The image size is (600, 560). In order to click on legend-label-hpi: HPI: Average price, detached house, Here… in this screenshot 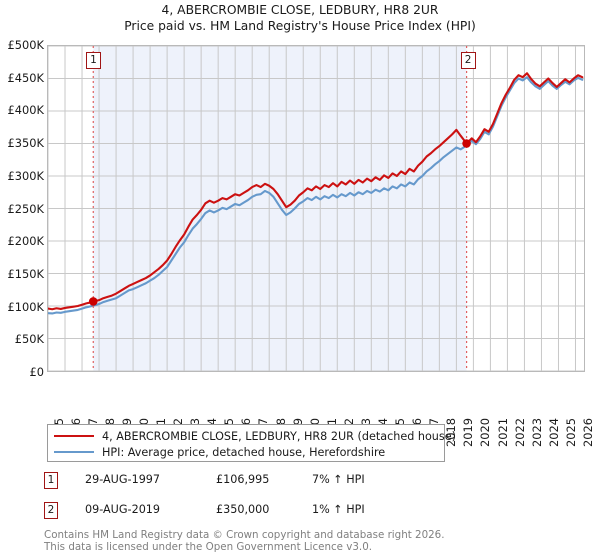, I will do `click(244, 452)`.